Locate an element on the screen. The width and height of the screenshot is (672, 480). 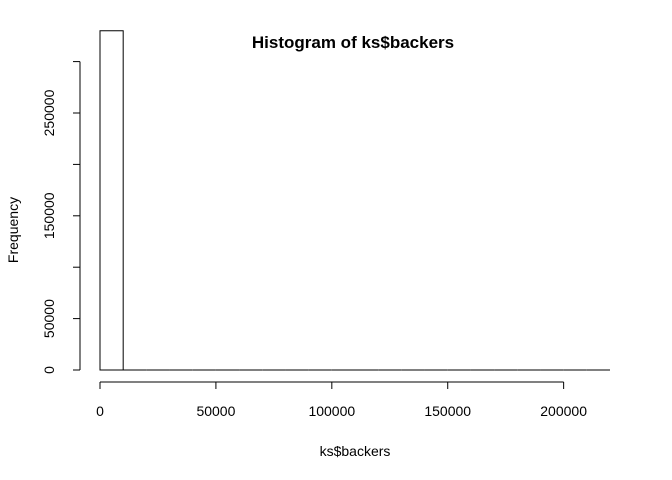
x-tick-label: 50000 is located at coordinates (215, 411).